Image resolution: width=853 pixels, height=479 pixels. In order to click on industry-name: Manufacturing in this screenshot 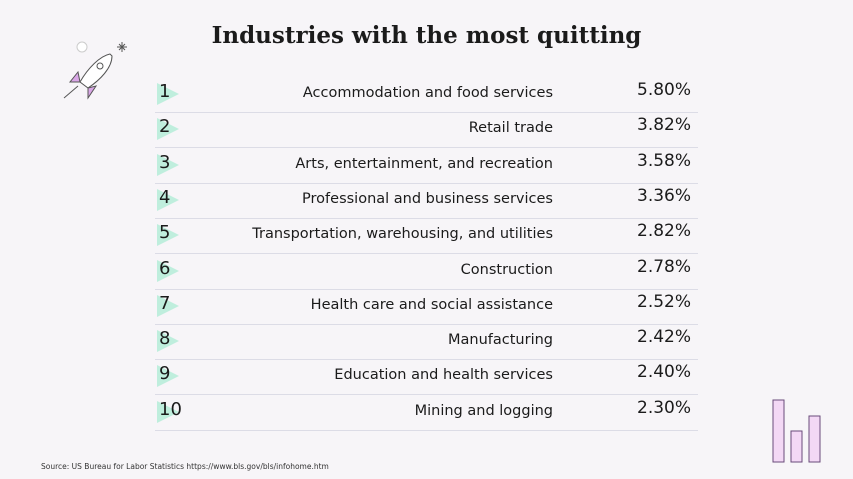, I will do `click(500, 340)`.